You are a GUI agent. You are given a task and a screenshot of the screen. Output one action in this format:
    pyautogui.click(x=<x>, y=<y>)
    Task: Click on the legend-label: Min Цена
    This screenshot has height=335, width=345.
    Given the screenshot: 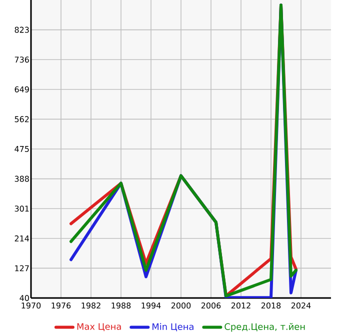 What is the action you would take?
    pyautogui.click(x=173, y=327)
    